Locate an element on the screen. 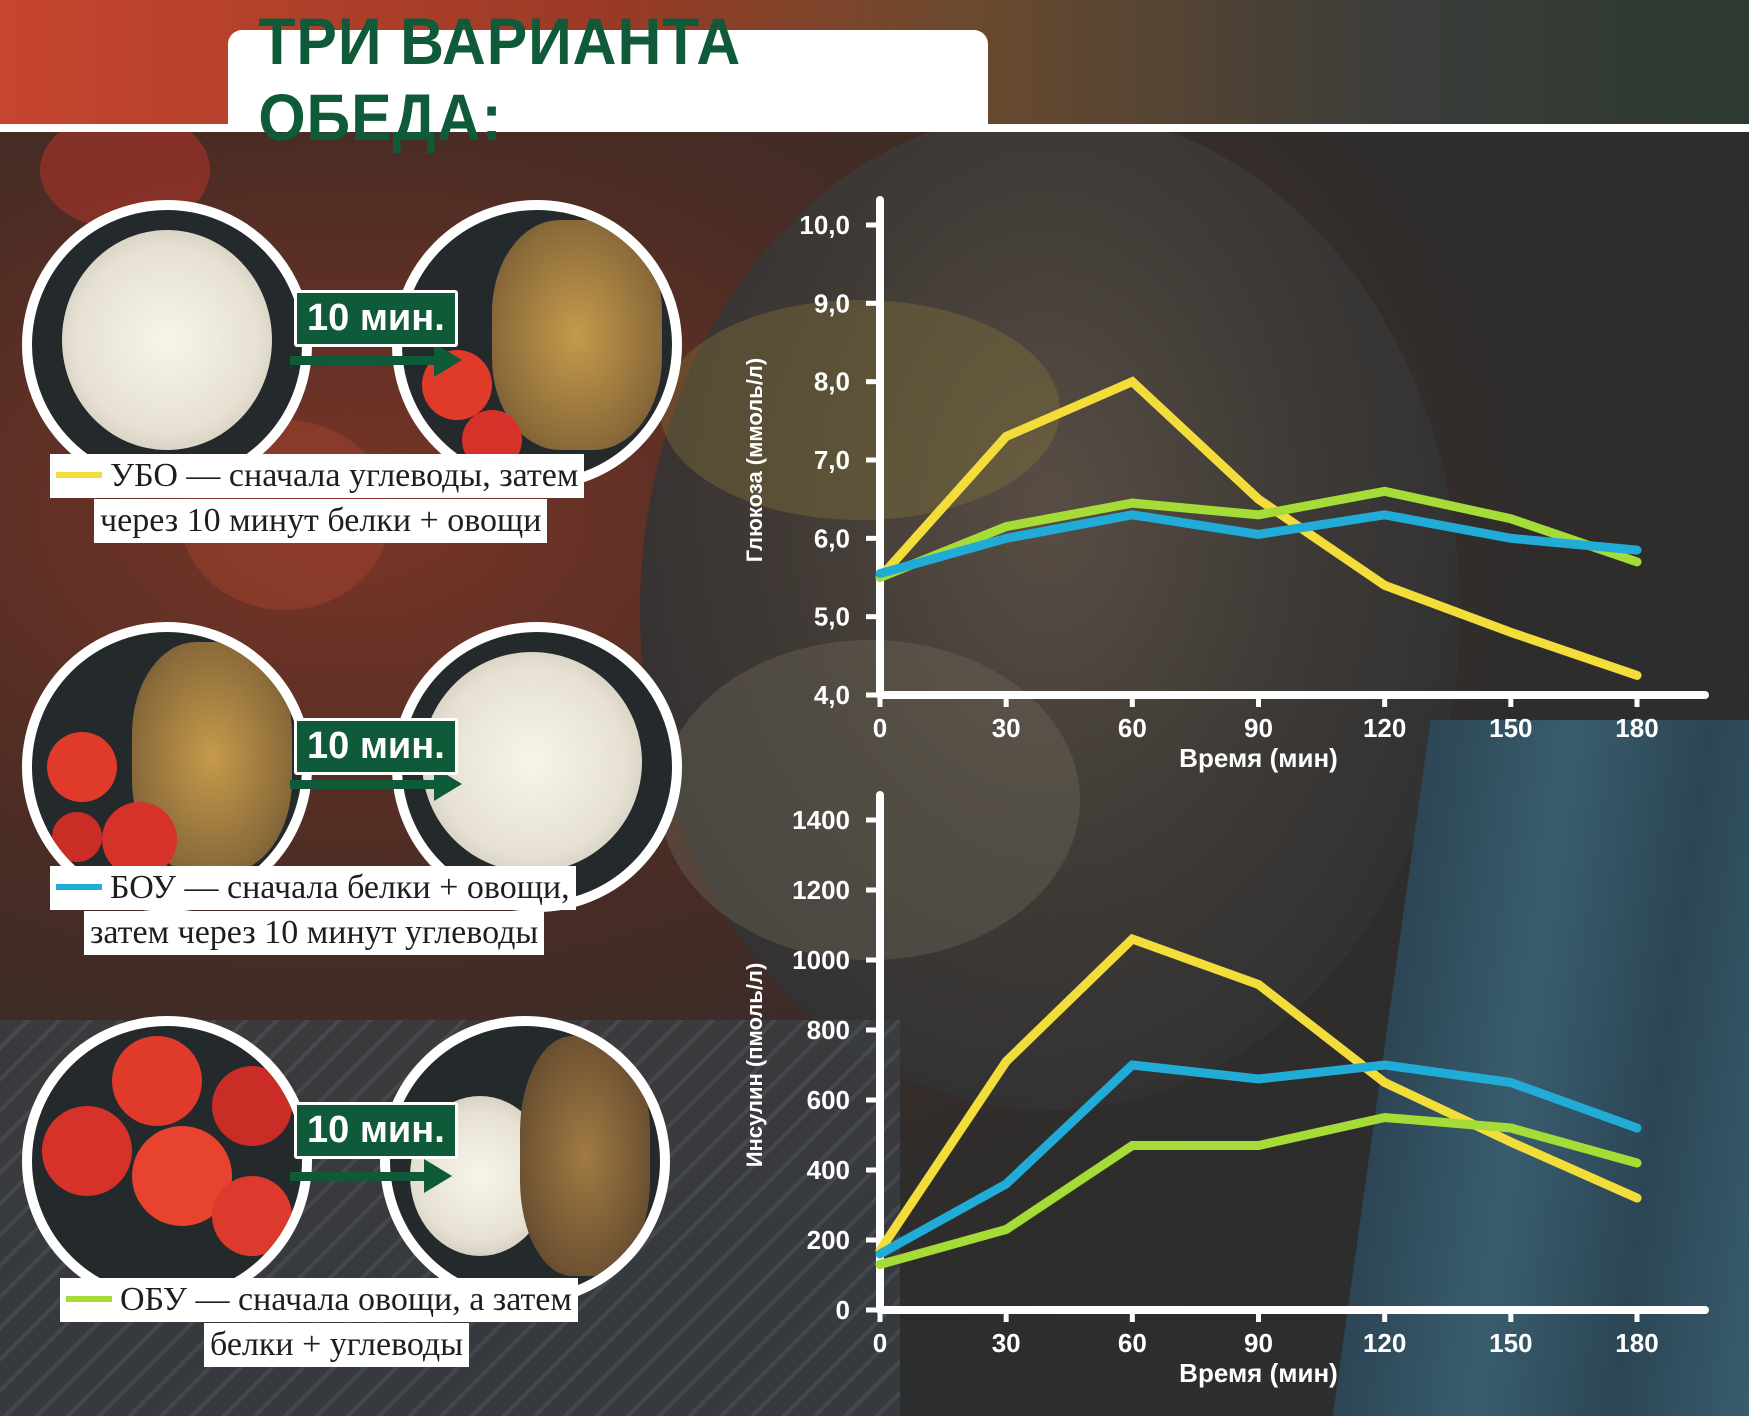 The image size is (1749, 1416). y-tick-label: 10,0 is located at coordinates (824, 225).